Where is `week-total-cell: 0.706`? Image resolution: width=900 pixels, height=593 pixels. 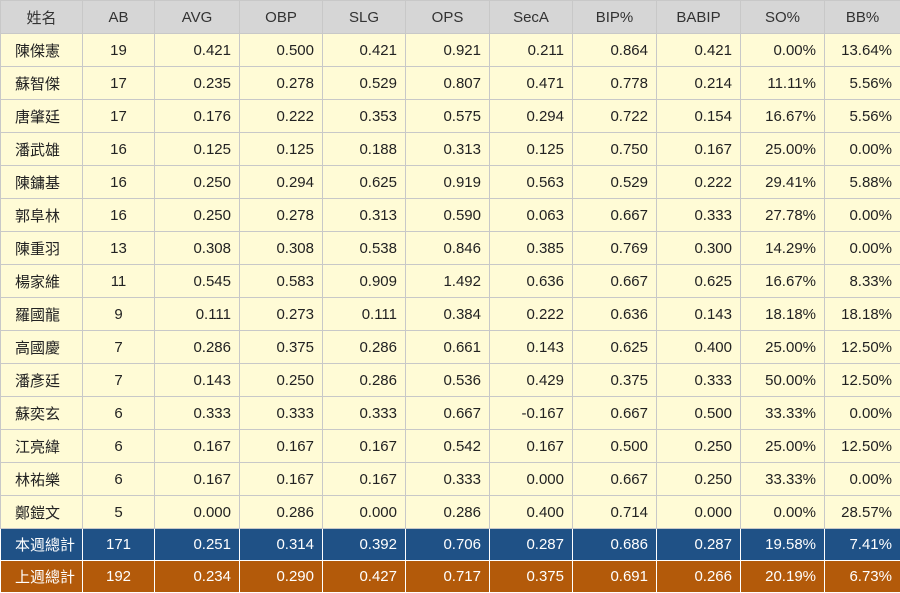
week-total-cell: 0.706 is located at coordinates (448, 545).